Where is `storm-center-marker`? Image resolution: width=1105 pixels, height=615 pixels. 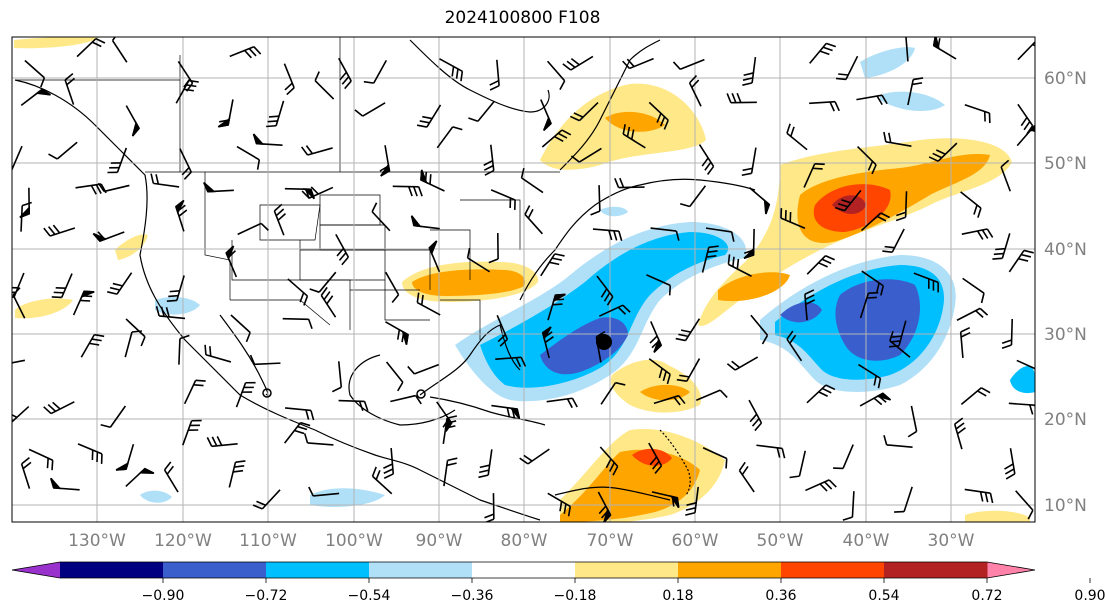 storm-center-marker is located at coordinates (604, 342).